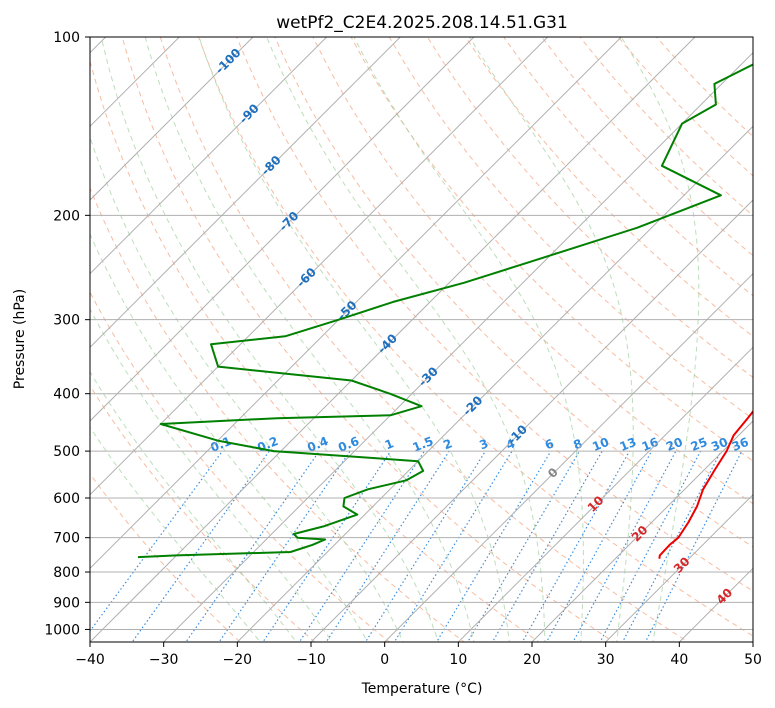 The width and height of the screenshot is (775, 708). Describe the element at coordinates (705, 484) in the screenshot. I see `temperature-profile-line` at that location.